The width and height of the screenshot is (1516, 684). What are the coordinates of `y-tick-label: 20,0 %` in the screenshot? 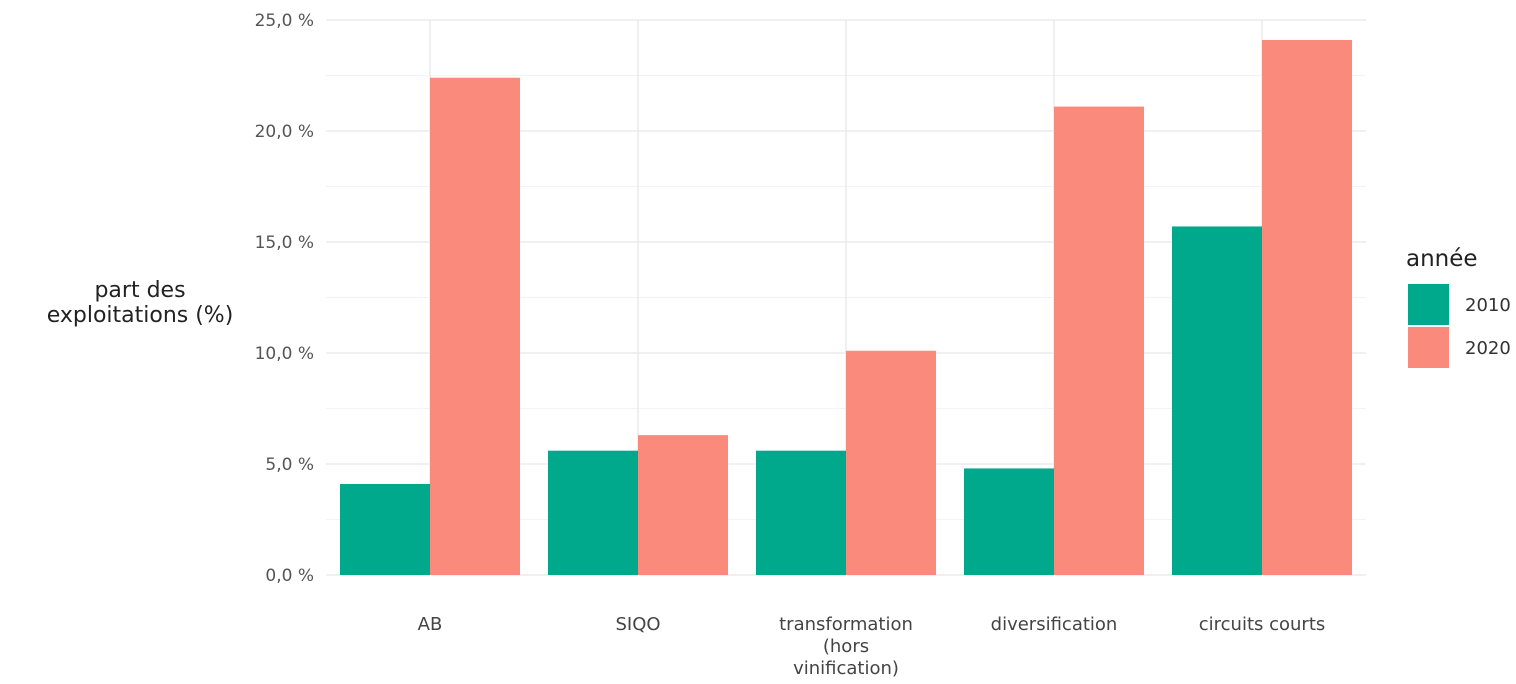 It's located at (284, 132).